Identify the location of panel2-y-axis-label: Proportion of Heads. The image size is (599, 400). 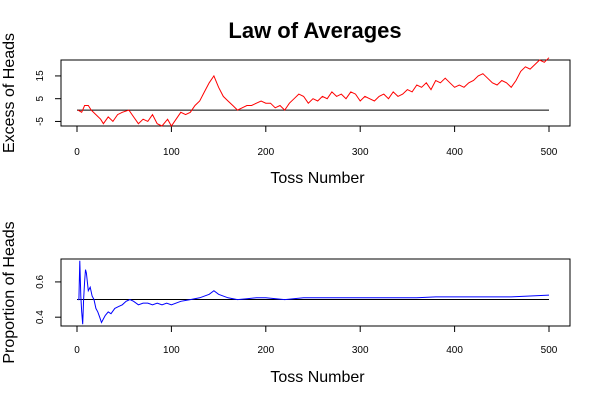
(9, 292).